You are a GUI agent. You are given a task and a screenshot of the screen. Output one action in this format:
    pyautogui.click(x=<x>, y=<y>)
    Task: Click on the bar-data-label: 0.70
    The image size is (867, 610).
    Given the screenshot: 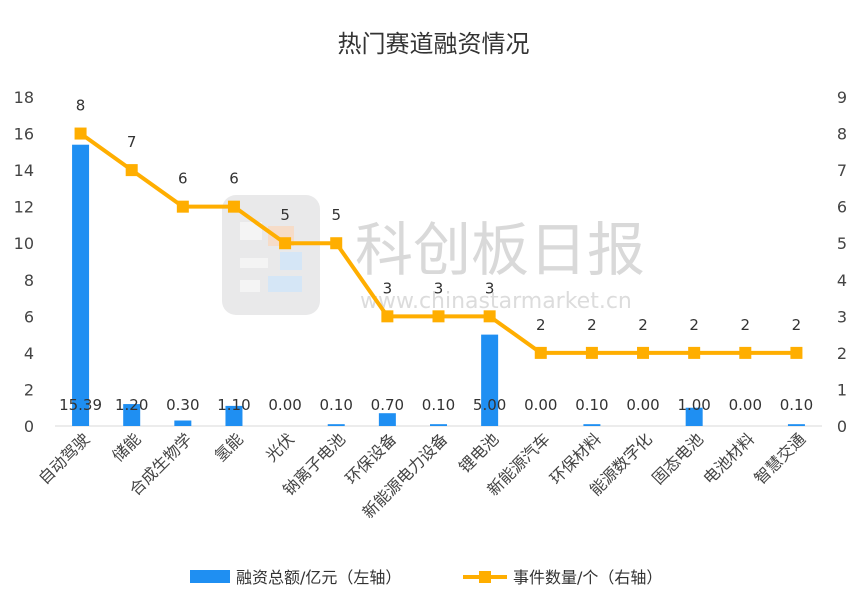 What is the action you would take?
    pyautogui.click(x=387, y=405)
    